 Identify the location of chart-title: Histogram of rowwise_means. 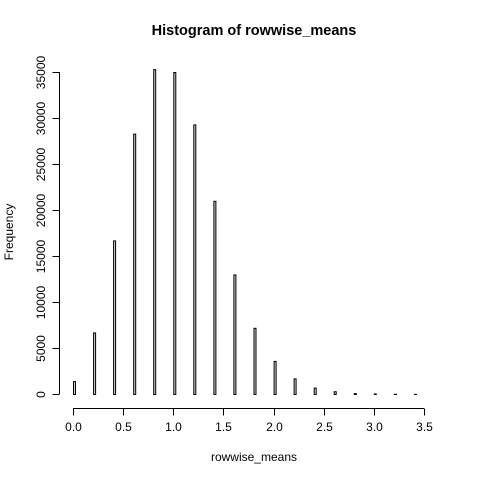
(254, 31).